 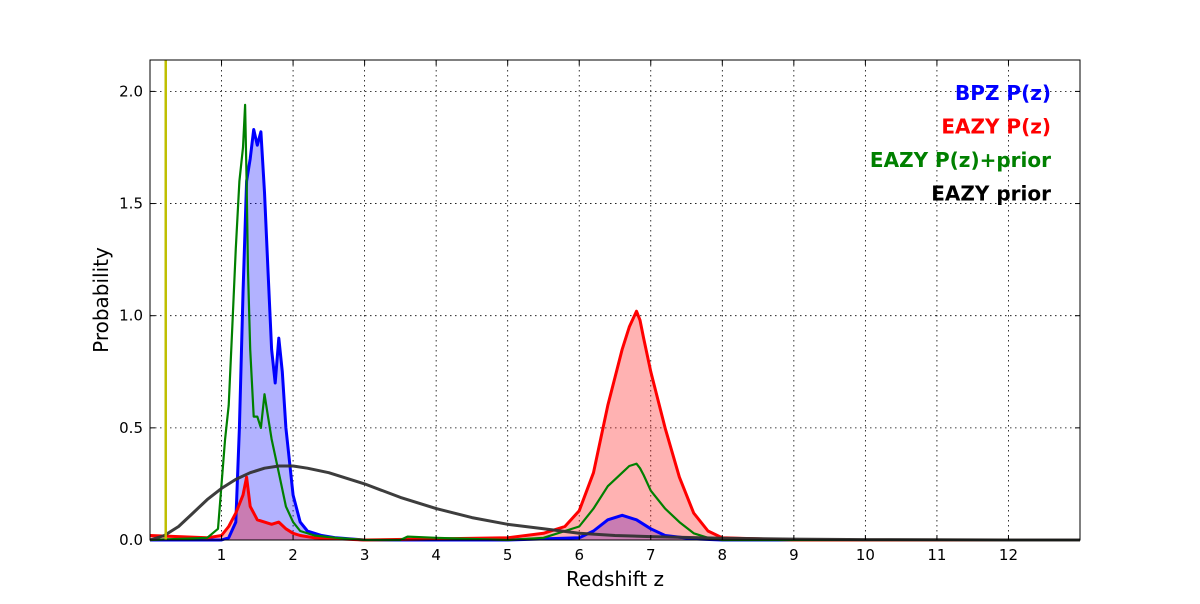 What do you see at coordinates (936, 555) in the screenshot?
I see `x-tick-label: 11` at bounding box center [936, 555].